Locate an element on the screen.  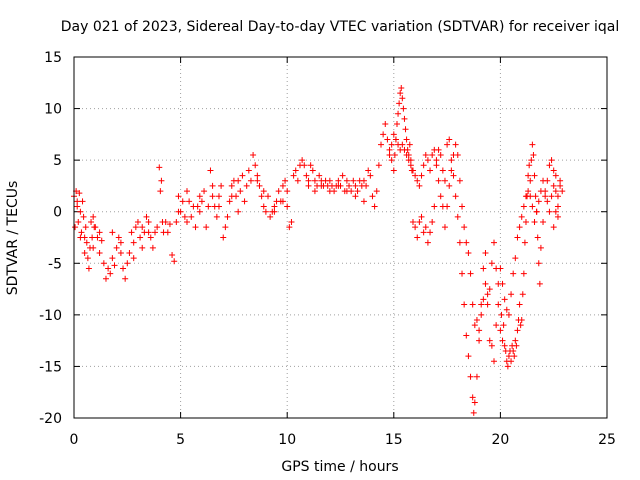
x-tick-label: 20 is located at coordinates (500, 440).